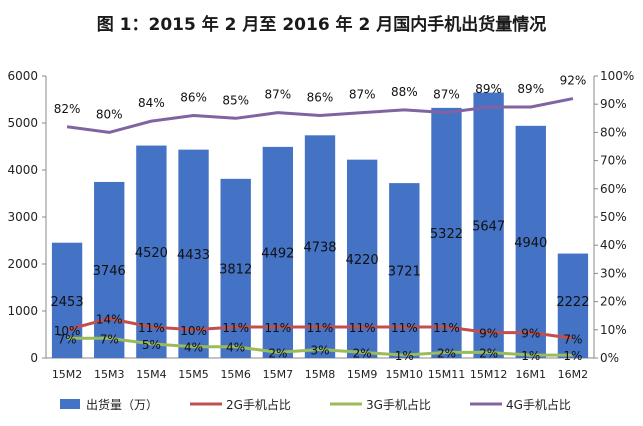 The height and width of the screenshot is (426, 643). What do you see at coordinates (151, 103) in the screenshot?
I see `line-value-label: 84%` at bounding box center [151, 103].